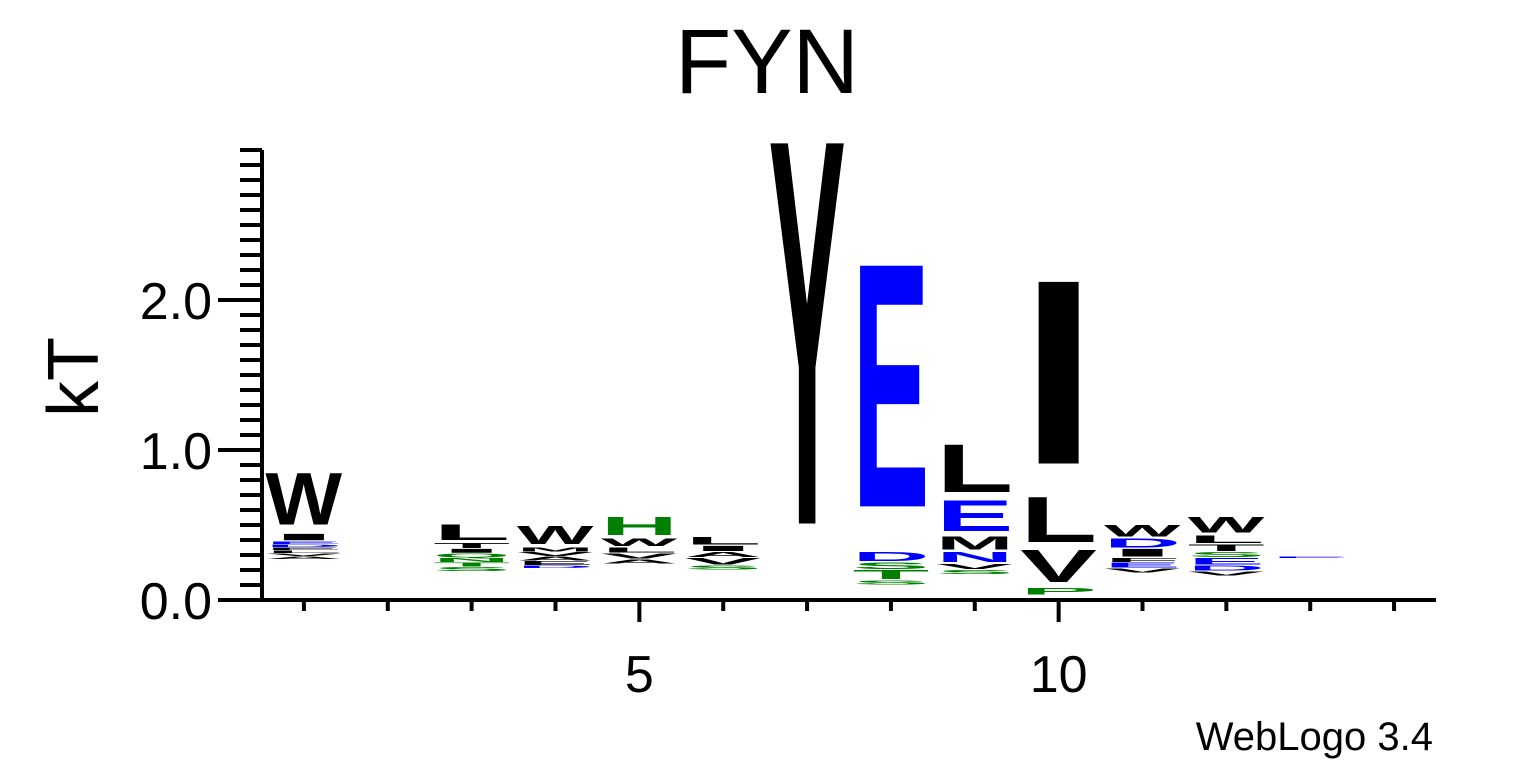 This screenshot has height=767, width=1533. What do you see at coordinates (639, 526) in the screenshot?
I see `logo-letter-H: H` at bounding box center [639, 526].